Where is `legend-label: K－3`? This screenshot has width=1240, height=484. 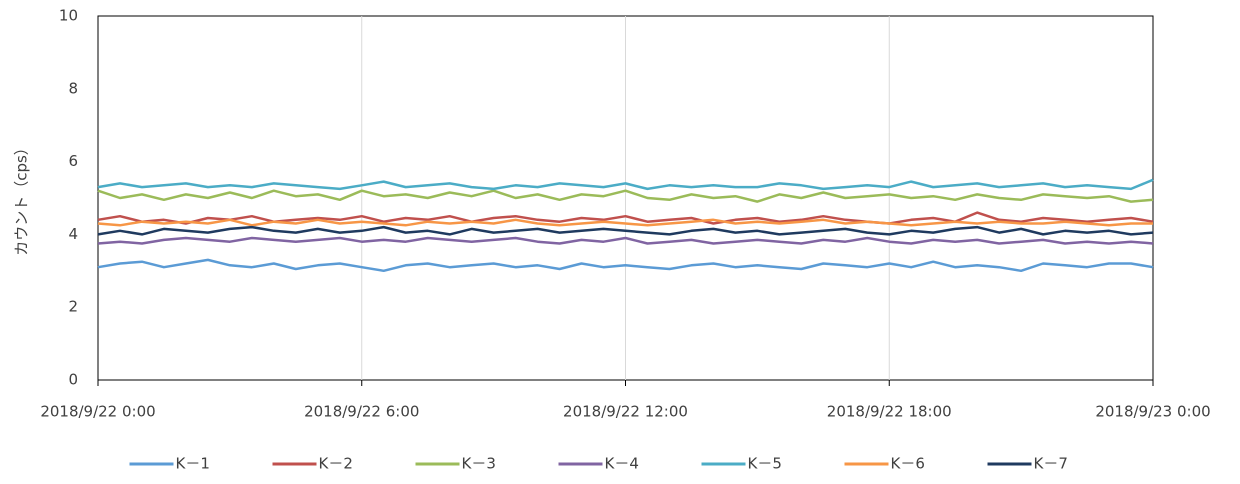 legend-label: K－3 is located at coordinates (479, 464).